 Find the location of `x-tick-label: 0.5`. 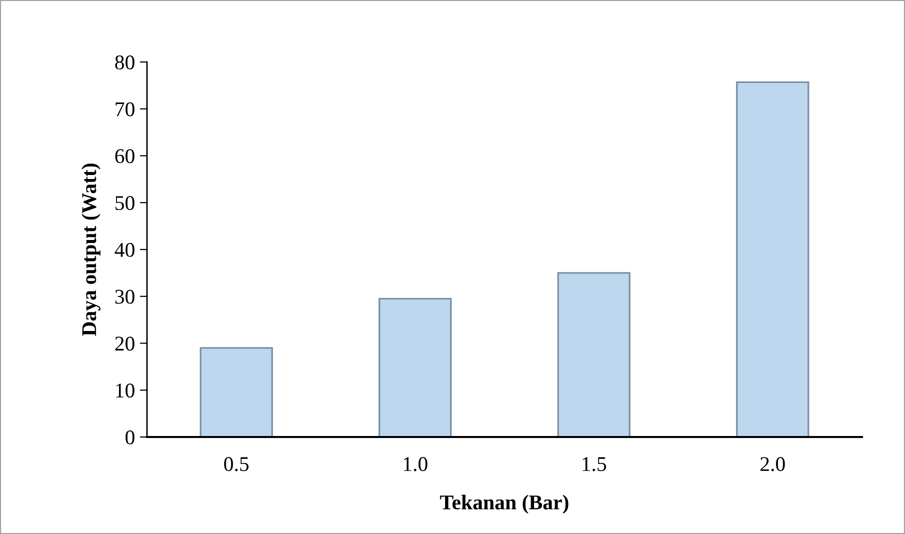

x-tick-label: 0.5 is located at coordinates (236, 464).